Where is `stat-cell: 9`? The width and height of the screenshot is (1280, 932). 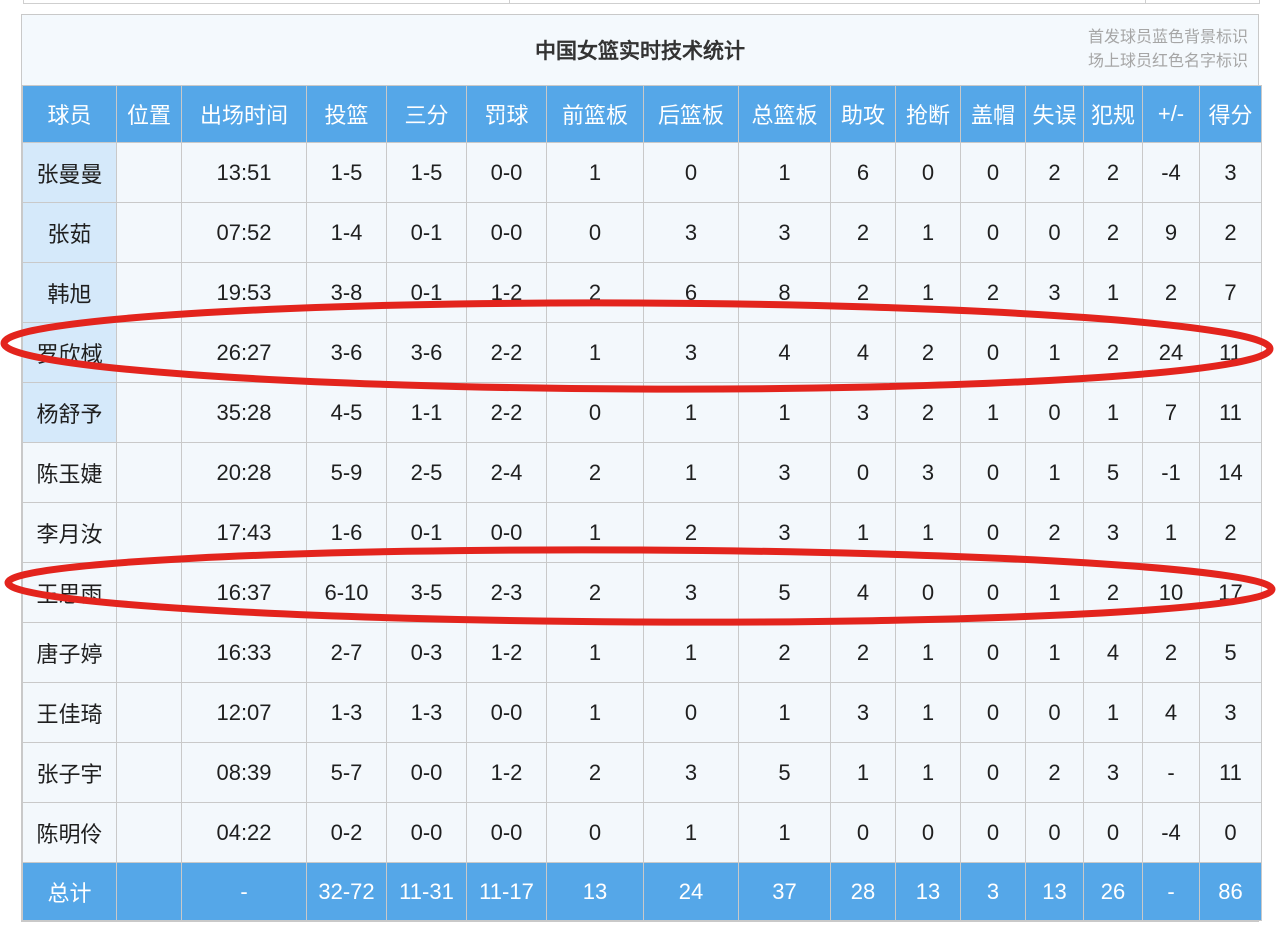
stat-cell: 9 is located at coordinates (1171, 232).